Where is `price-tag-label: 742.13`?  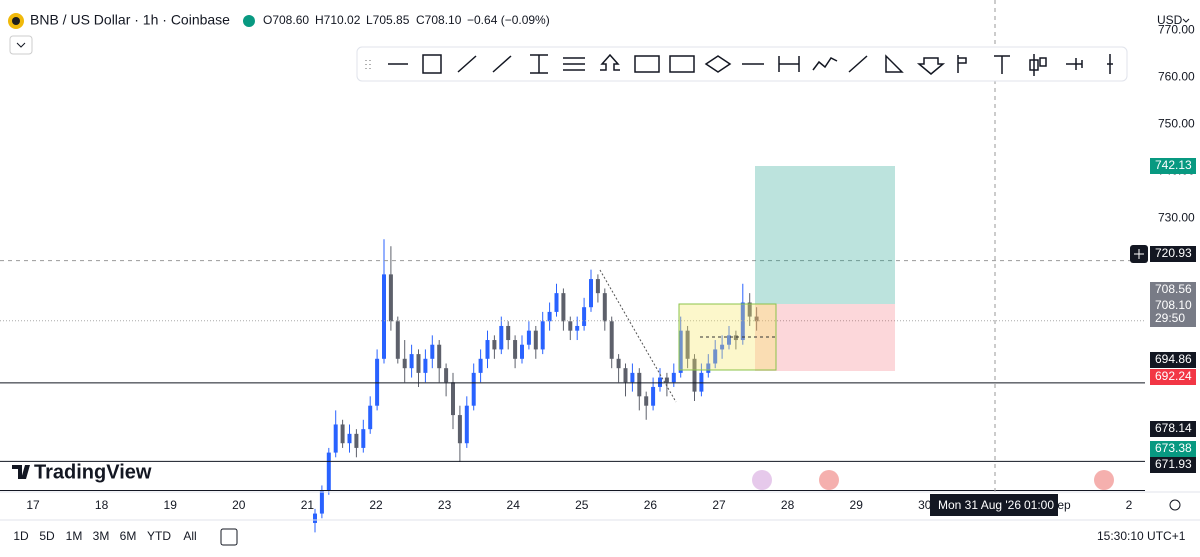 price-tag-label: 742.13 is located at coordinates (1173, 165).